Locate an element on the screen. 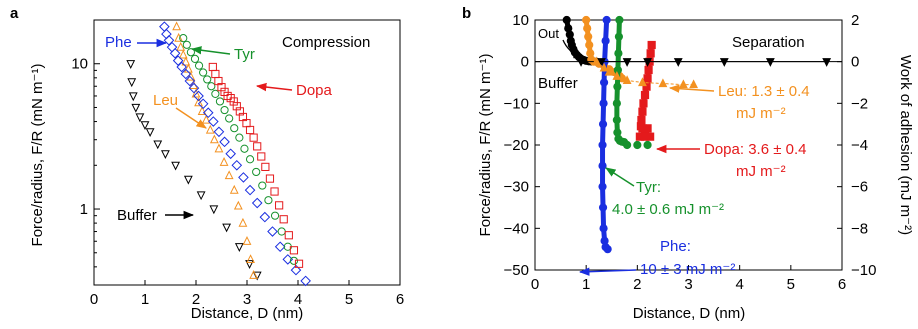  annotation-phe-b-2: 10 ± 3 mJ m⁻² is located at coordinates (687, 269).